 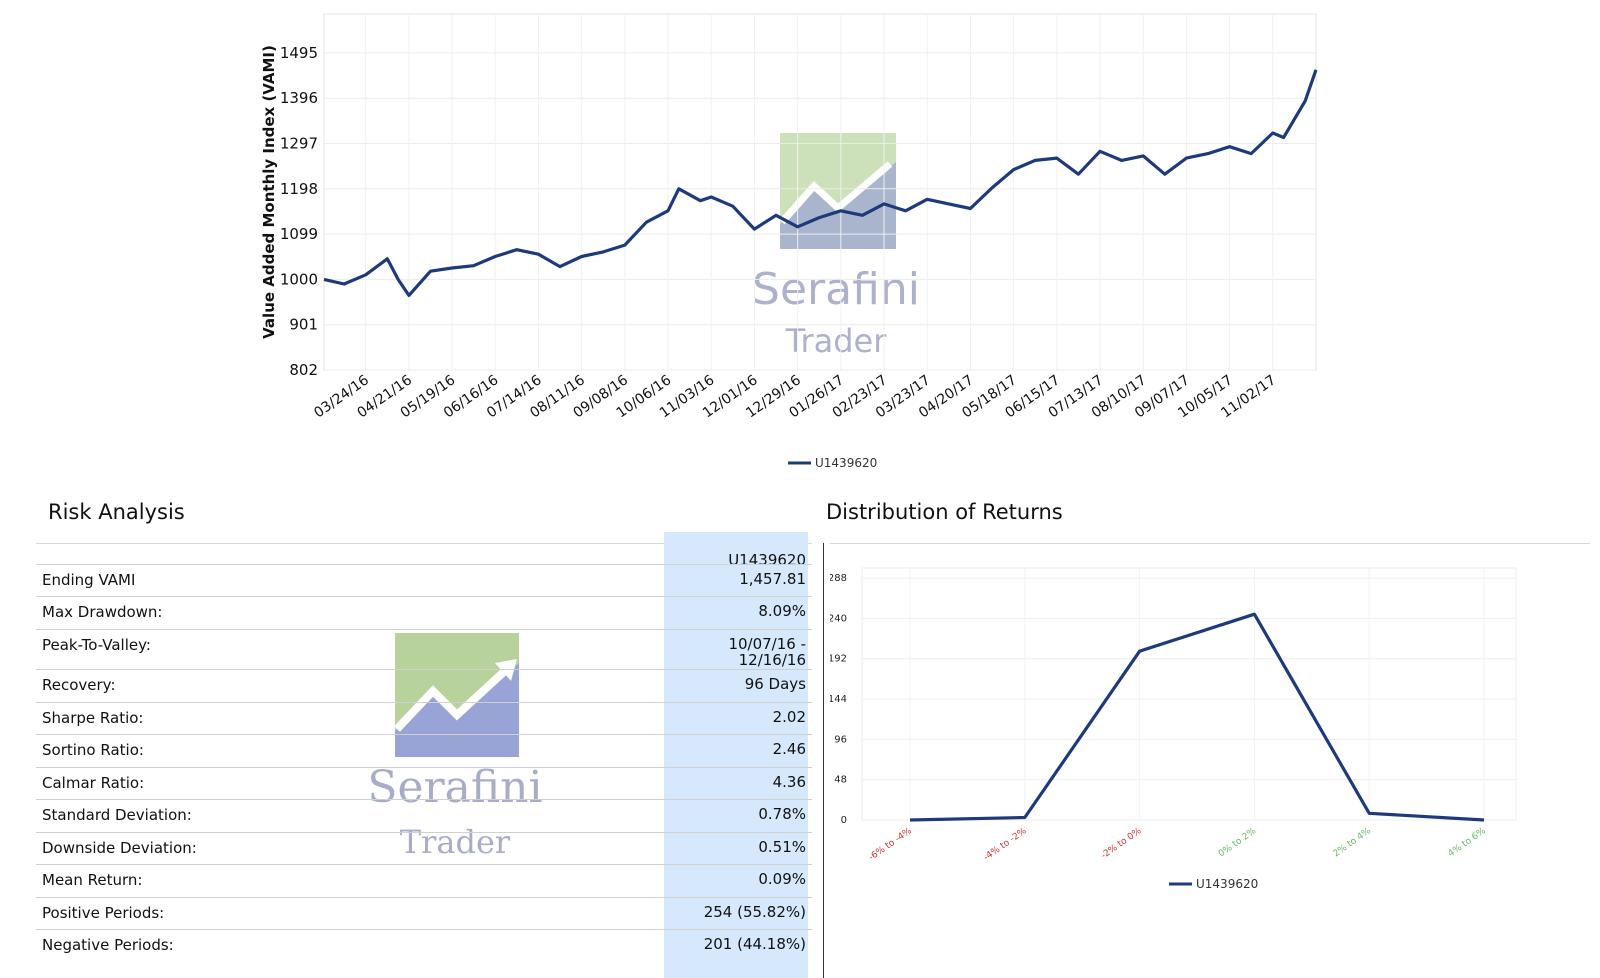 What do you see at coordinates (844, 820) in the screenshot?
I see `distribution-y-tick-label: 0` at bounding box center [844, 820].